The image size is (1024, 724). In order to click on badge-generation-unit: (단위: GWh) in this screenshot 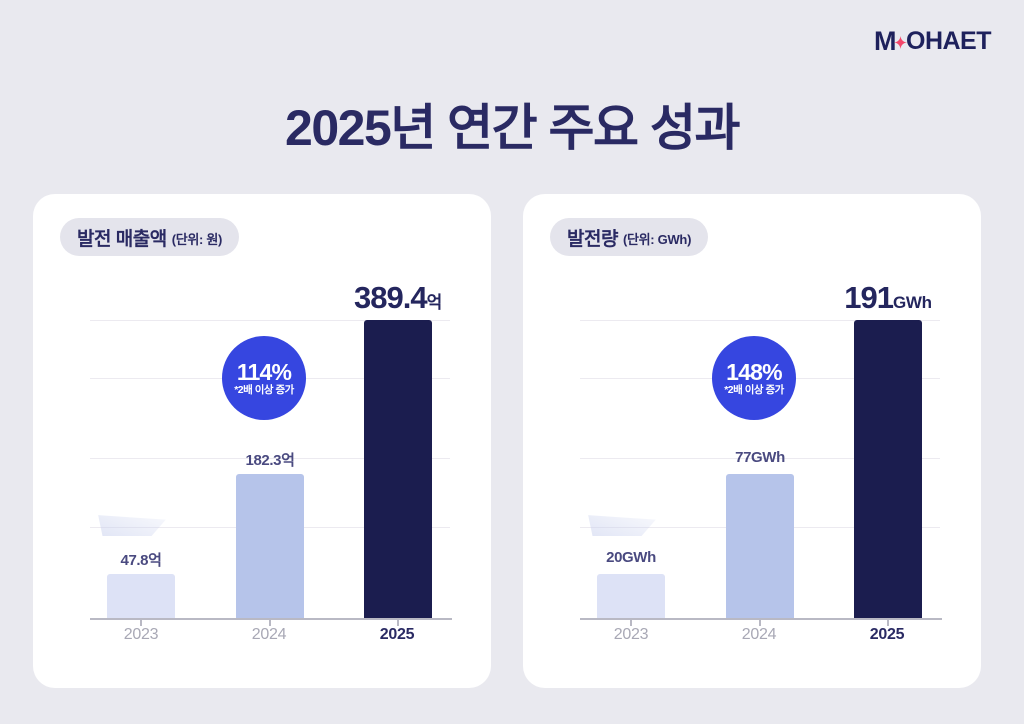, I will do `click(657, 239)`.